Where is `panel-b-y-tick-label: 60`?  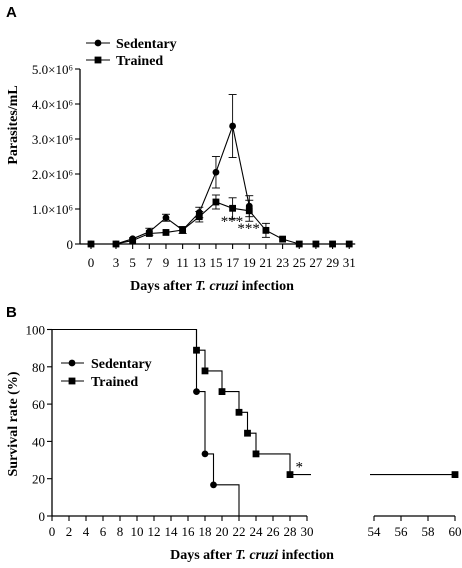
panel-b-y-tick-label: 60 is located at coordinates (38, 404).